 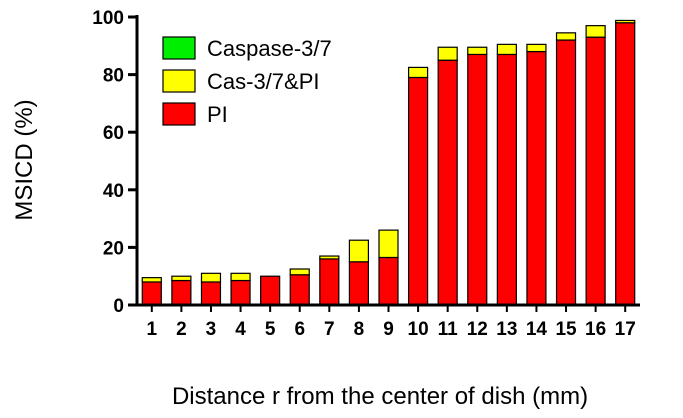 I want to click on x-axis-label: Distance r from the center of dish (mm), so click(x=380, y=396).